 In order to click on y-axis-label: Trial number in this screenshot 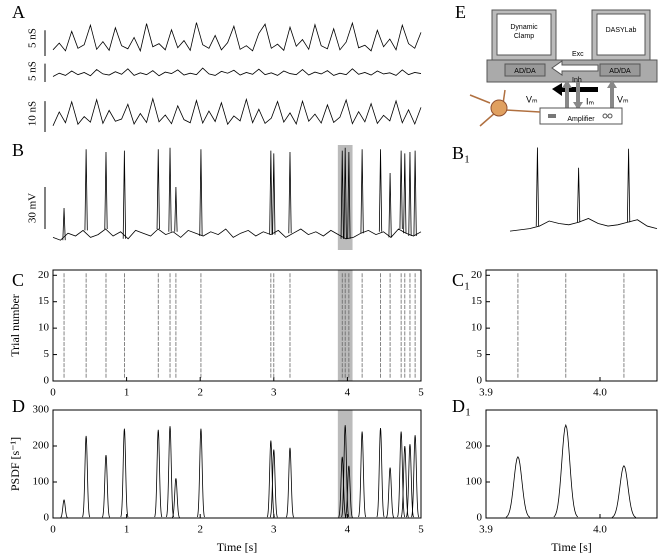, I will do `click(15, 325)`.